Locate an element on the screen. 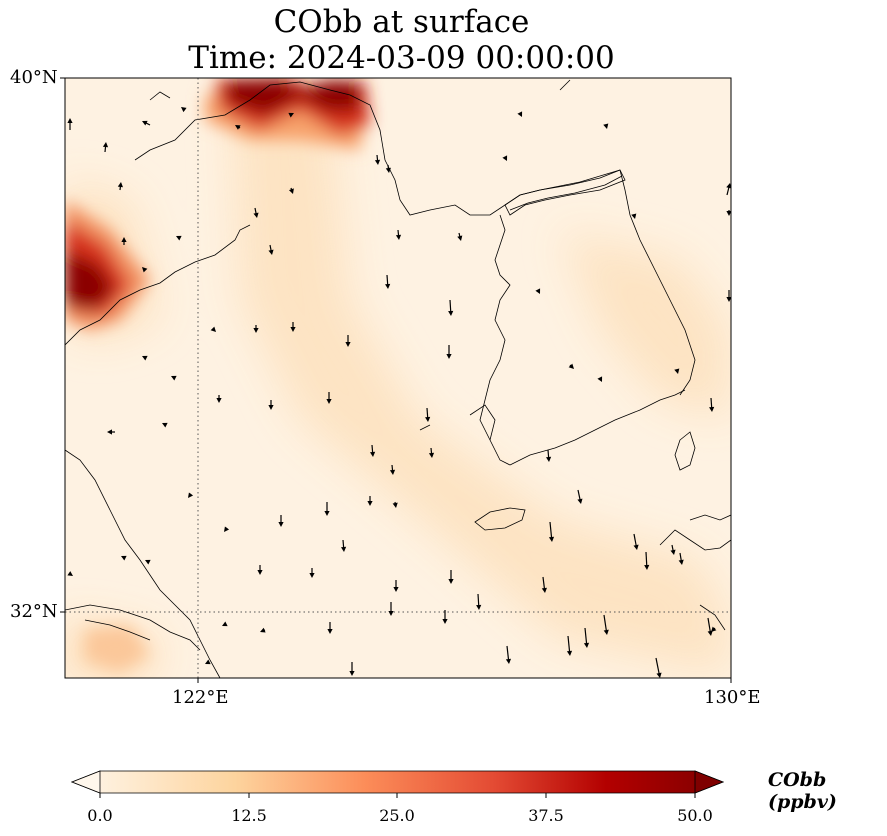  lon-label-130e: 130°E is located at coordinates (732, 697).